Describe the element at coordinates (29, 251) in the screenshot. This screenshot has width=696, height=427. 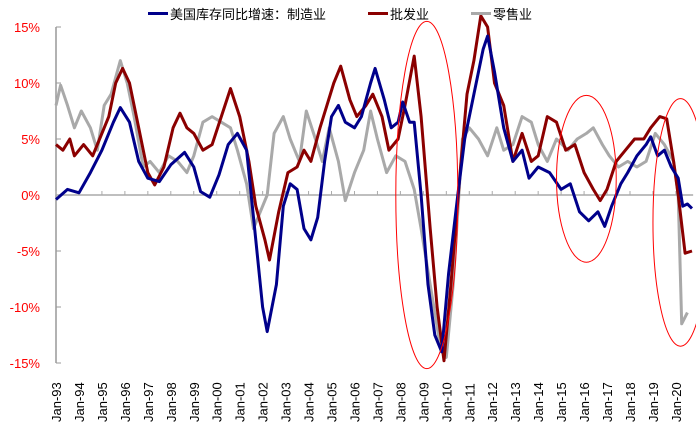
I see `y-tick-label: -5%` at that location.